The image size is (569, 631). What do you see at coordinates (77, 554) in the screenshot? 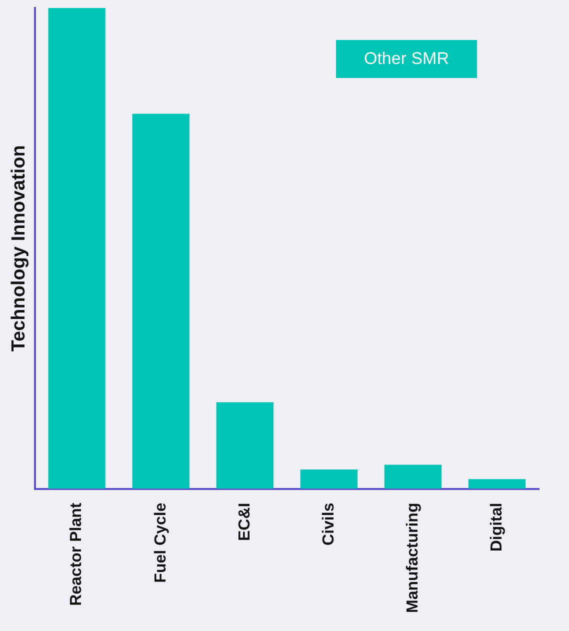
I see `x-tick-label: Reactor Plant` at bounding box center [77, 554].